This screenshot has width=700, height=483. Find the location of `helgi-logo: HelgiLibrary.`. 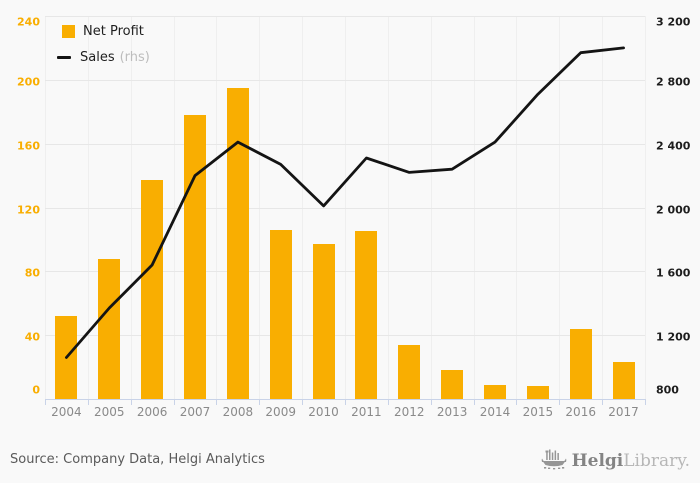

helgi-logo: HelgiLibrary. is located at coordinates (615, 461).